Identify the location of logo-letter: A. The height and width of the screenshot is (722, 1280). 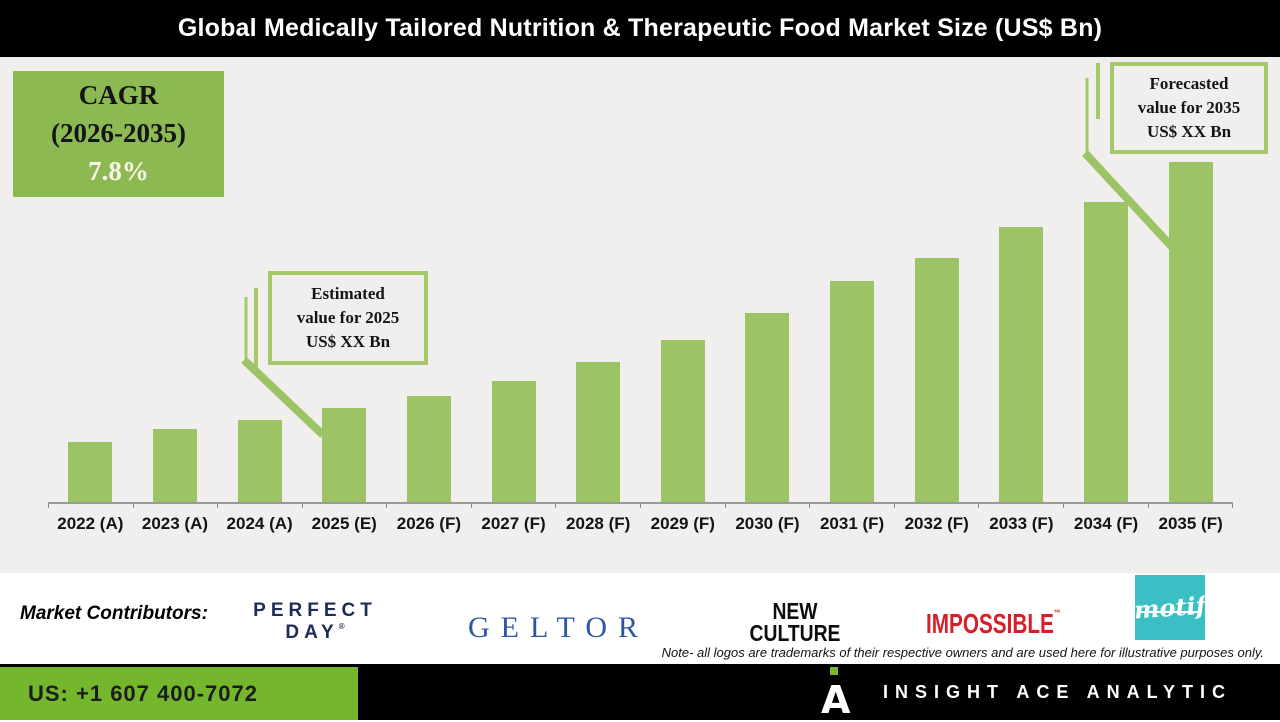
(835, 700).